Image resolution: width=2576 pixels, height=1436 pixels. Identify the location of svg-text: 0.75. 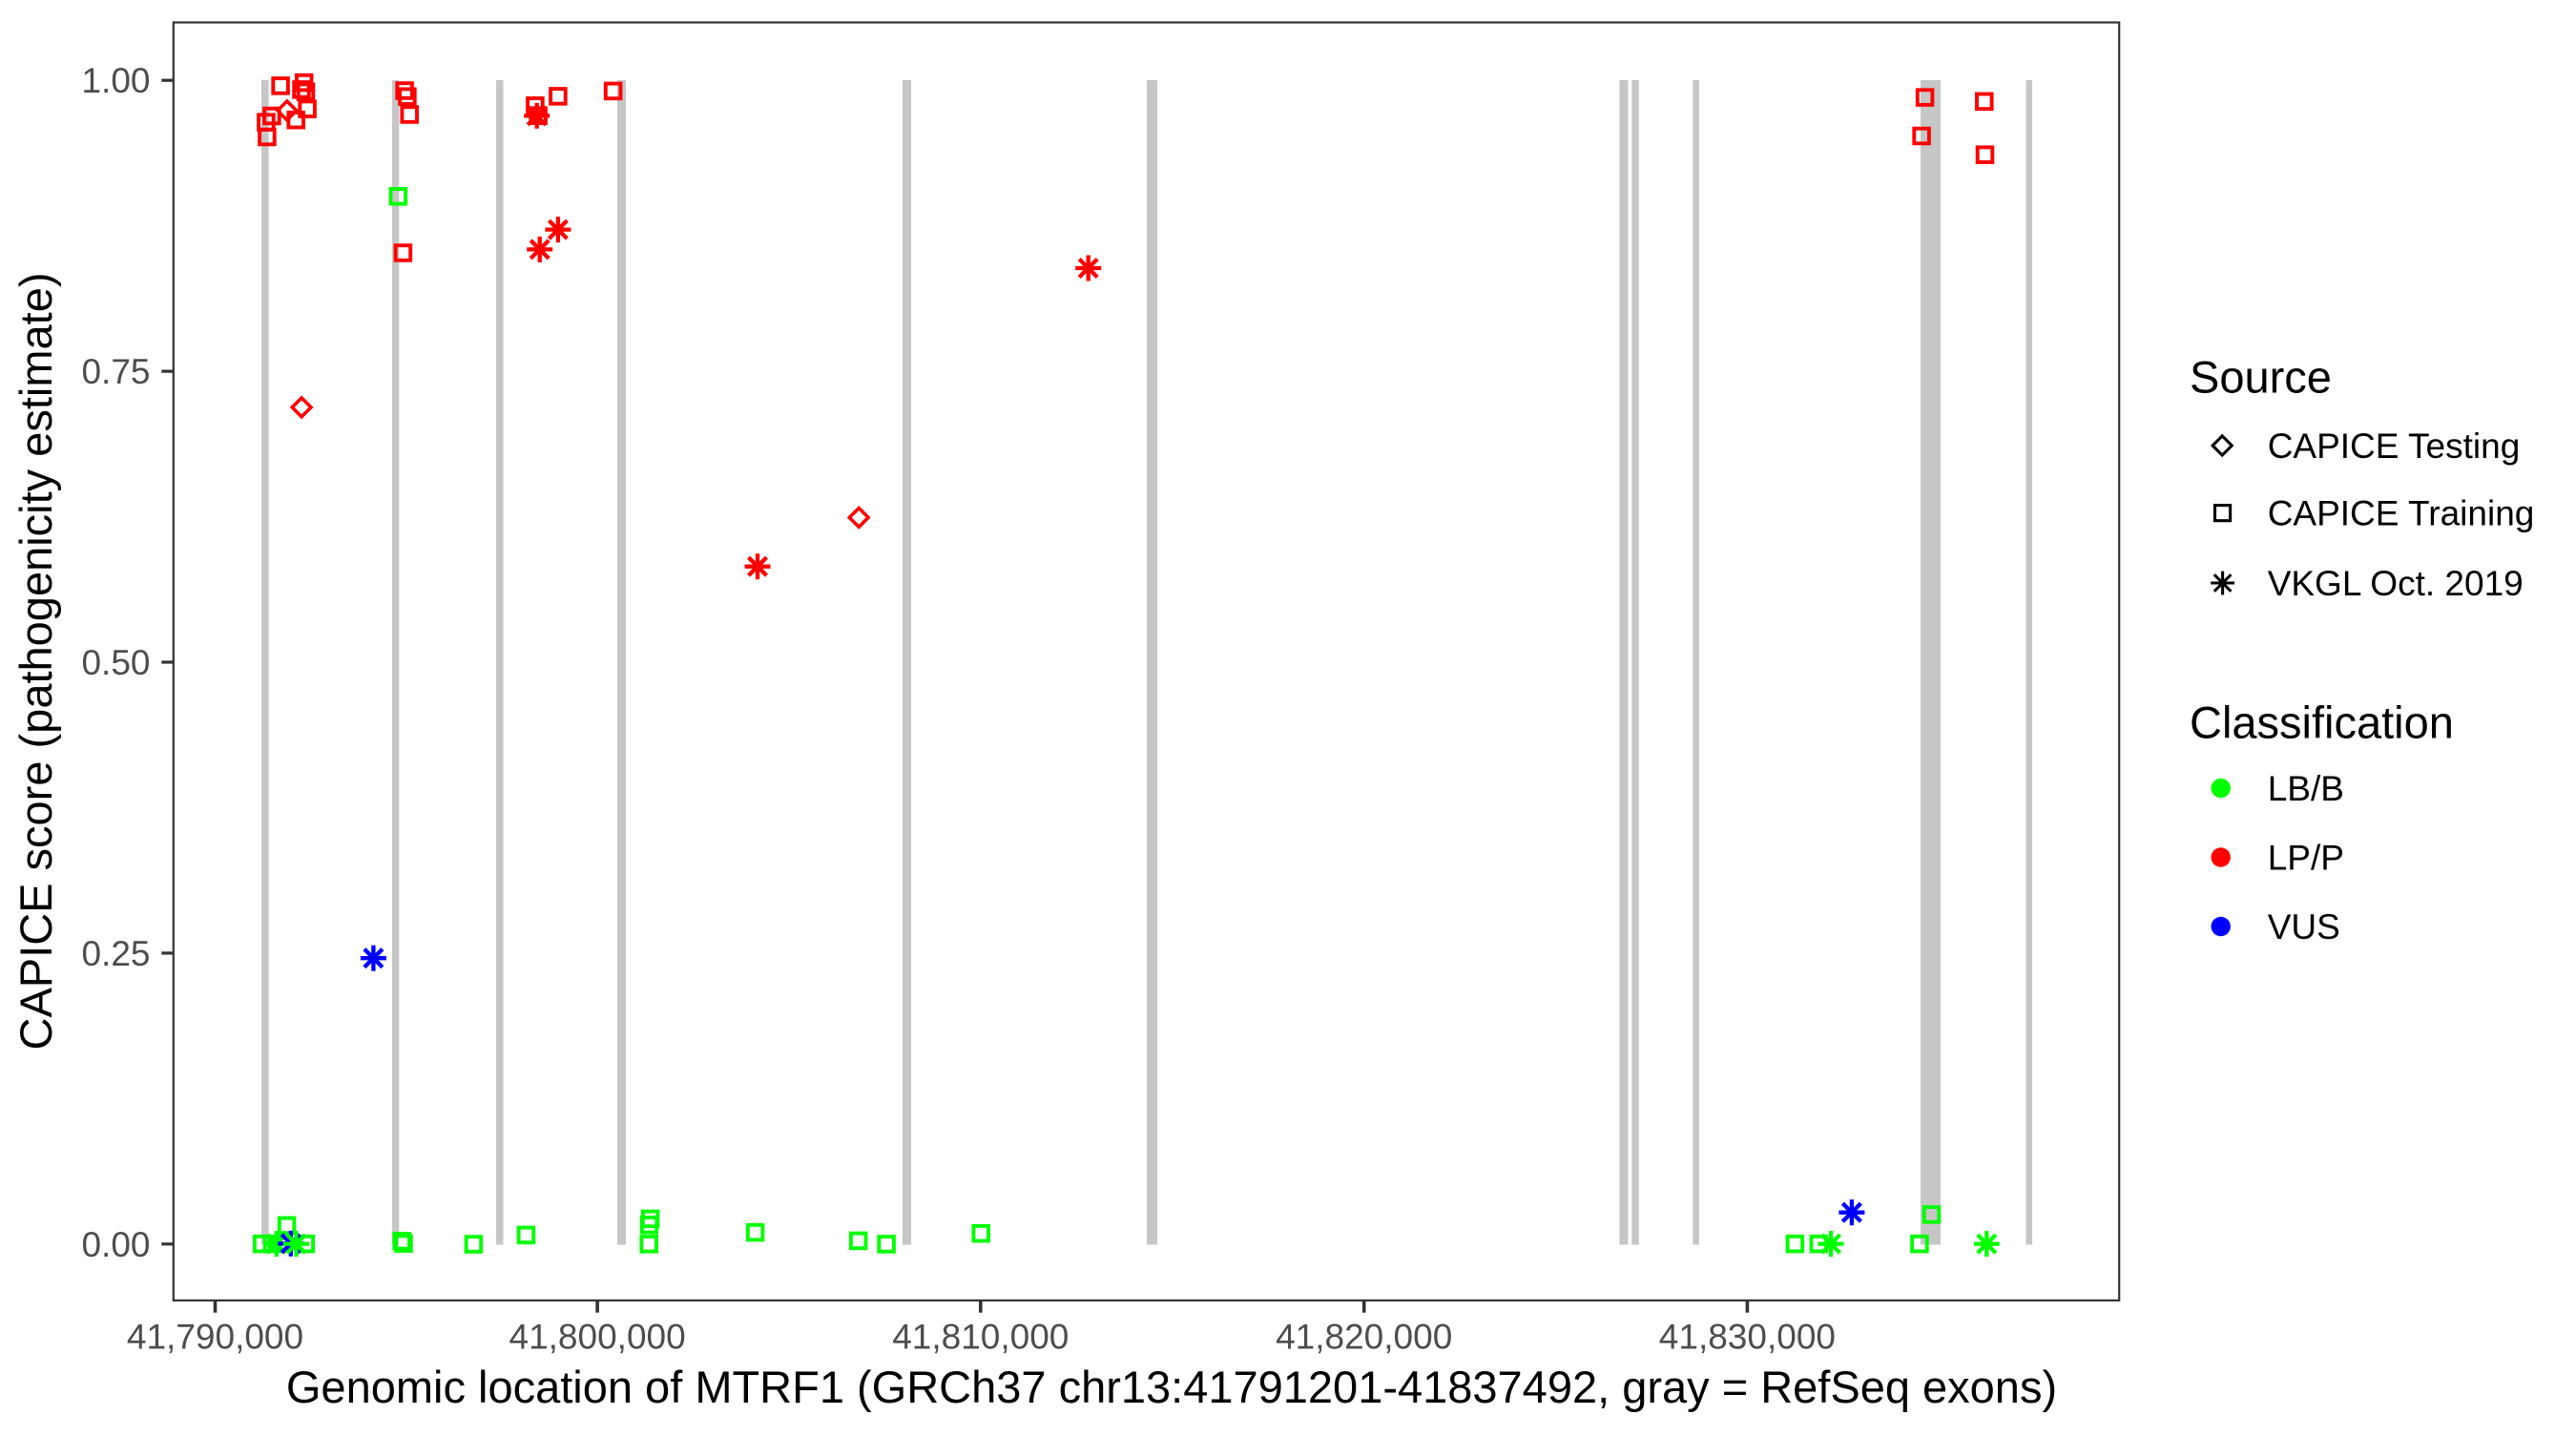
(115, 371).